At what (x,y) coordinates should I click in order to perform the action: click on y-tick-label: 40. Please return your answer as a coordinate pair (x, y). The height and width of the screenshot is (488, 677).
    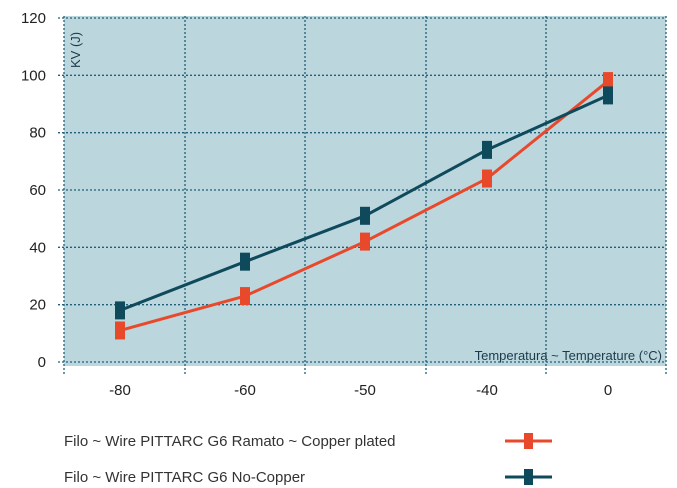
    Looking at the image, I should click on (37, 247).